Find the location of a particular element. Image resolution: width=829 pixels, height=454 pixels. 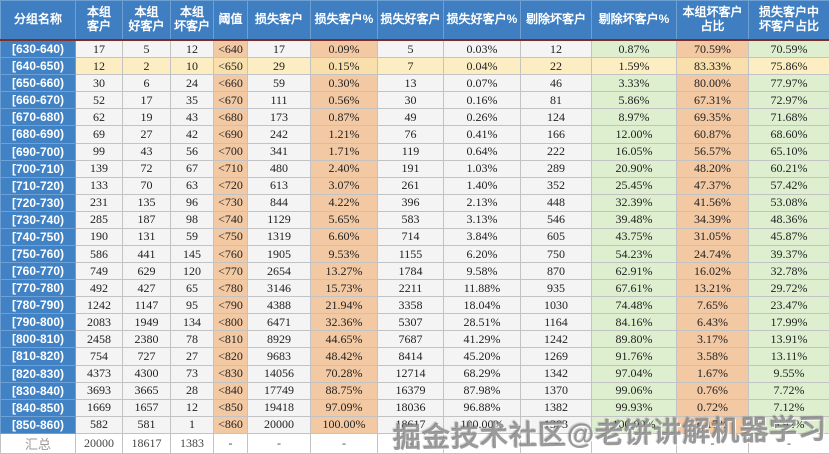

data-cell: 1905 is located at coordinates (279, 254).